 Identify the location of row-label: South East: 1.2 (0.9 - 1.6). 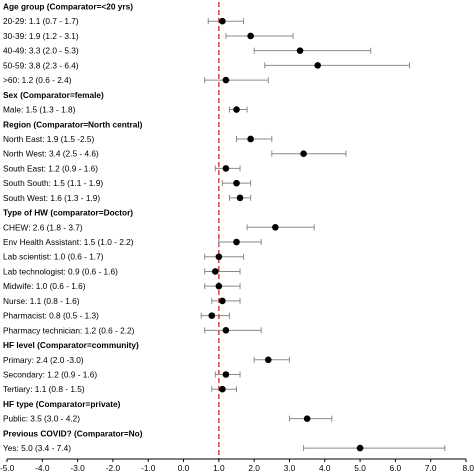
(50, 168).